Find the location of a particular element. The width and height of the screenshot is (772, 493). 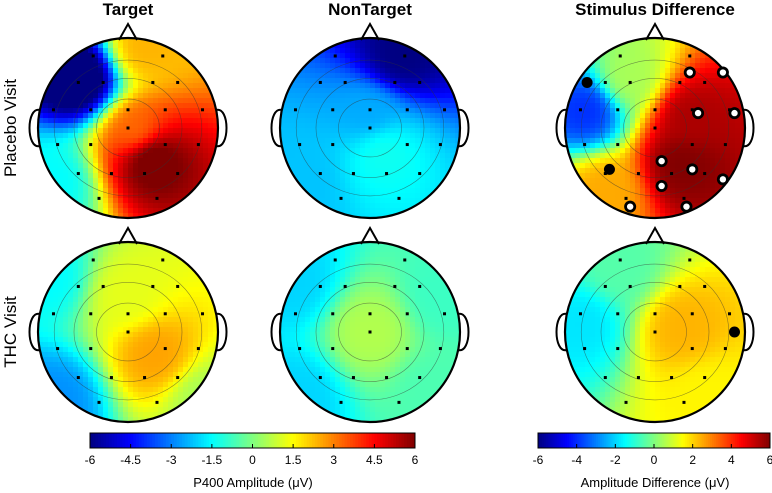

electrode-marker is located at coordinates (165, 349).